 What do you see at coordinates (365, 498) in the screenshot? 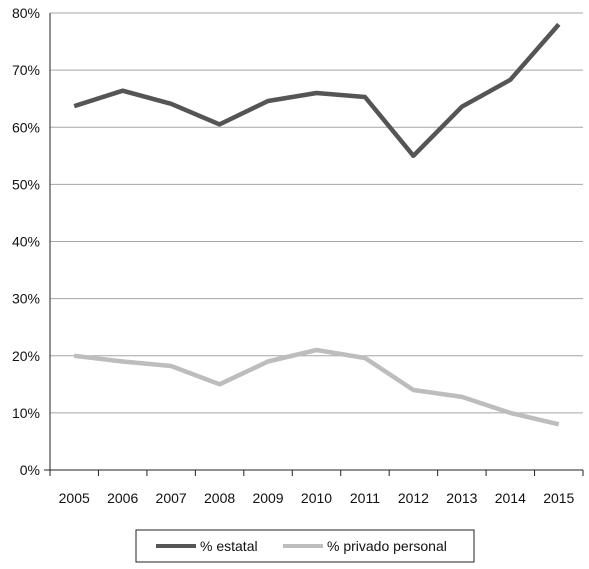
I see `x-tick-label: 2011` at bounding box center [365, 498].